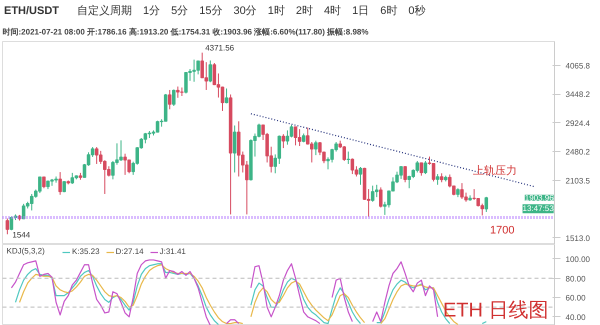 The width and height of the screenshot is (600, 325). I want to click on annotation: ETH 日线图, so click(495, 311).